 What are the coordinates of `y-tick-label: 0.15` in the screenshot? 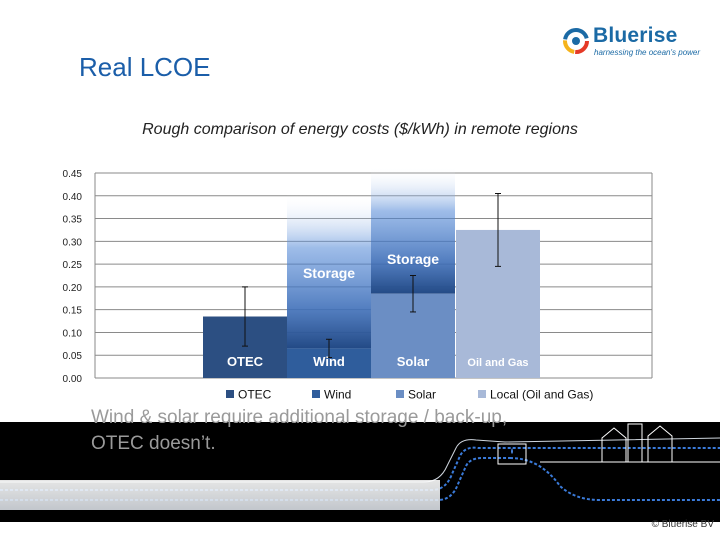 It's located at (73, 311).